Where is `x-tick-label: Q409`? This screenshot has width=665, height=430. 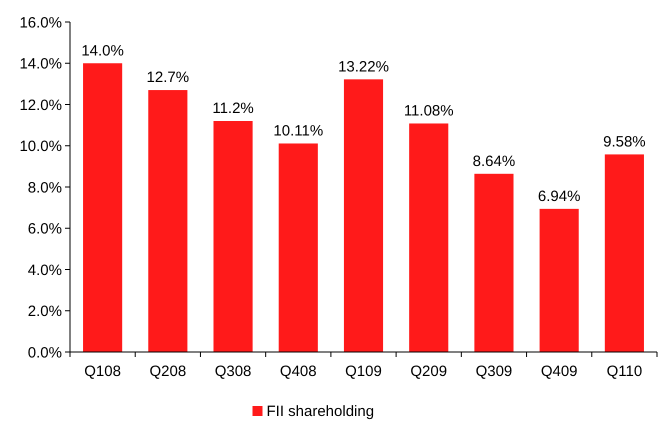
x-tick-label: Q409 is located at coordinates (559, 371).